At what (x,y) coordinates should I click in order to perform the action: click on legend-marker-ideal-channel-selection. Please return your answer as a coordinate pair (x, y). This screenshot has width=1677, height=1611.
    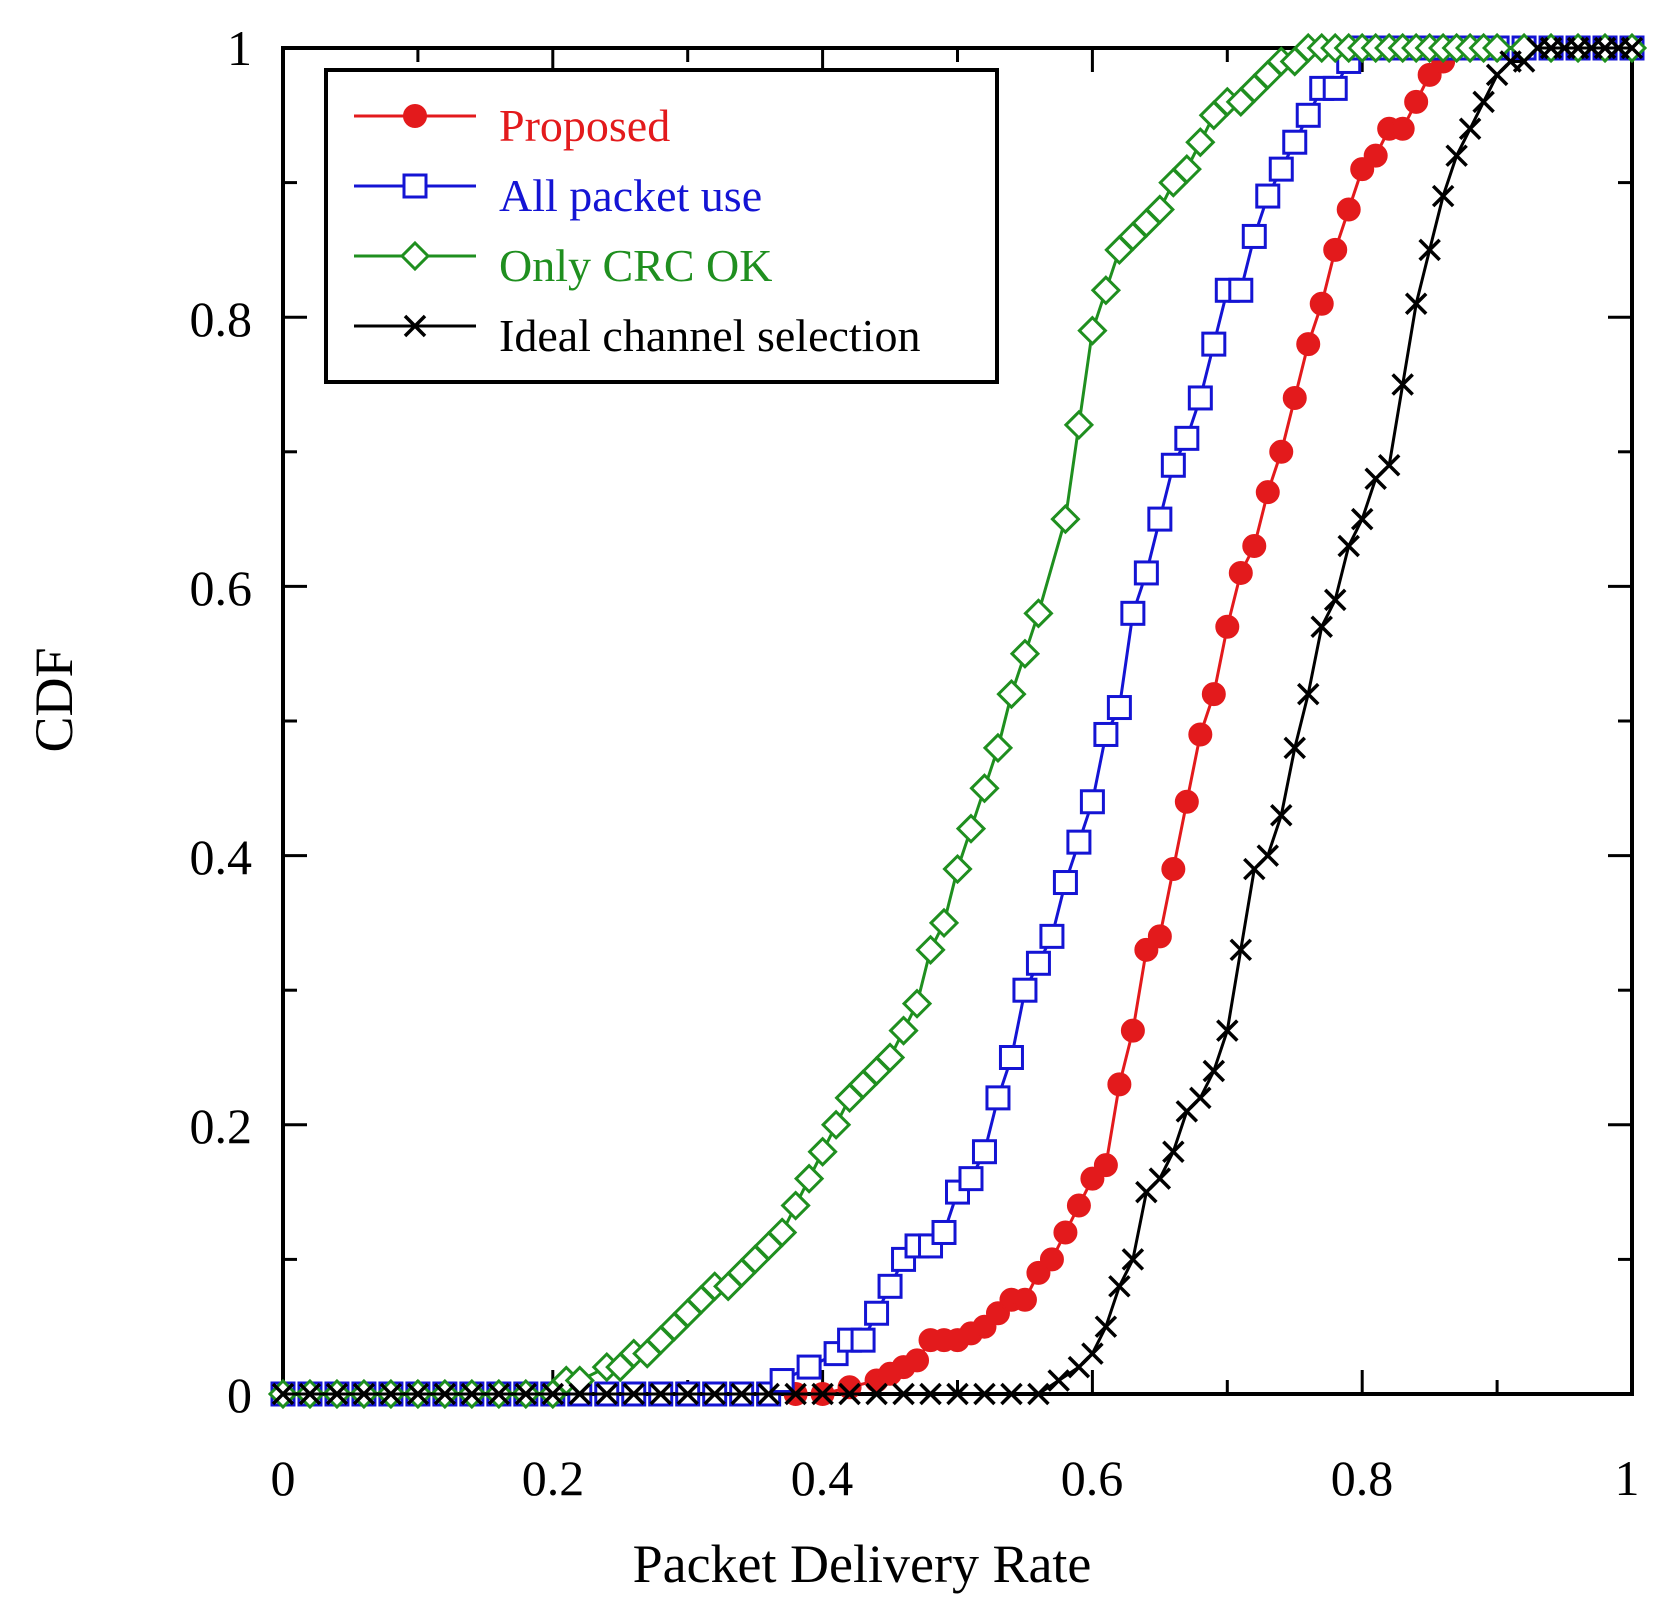
    Looking at the image, I should click on (415, 326).